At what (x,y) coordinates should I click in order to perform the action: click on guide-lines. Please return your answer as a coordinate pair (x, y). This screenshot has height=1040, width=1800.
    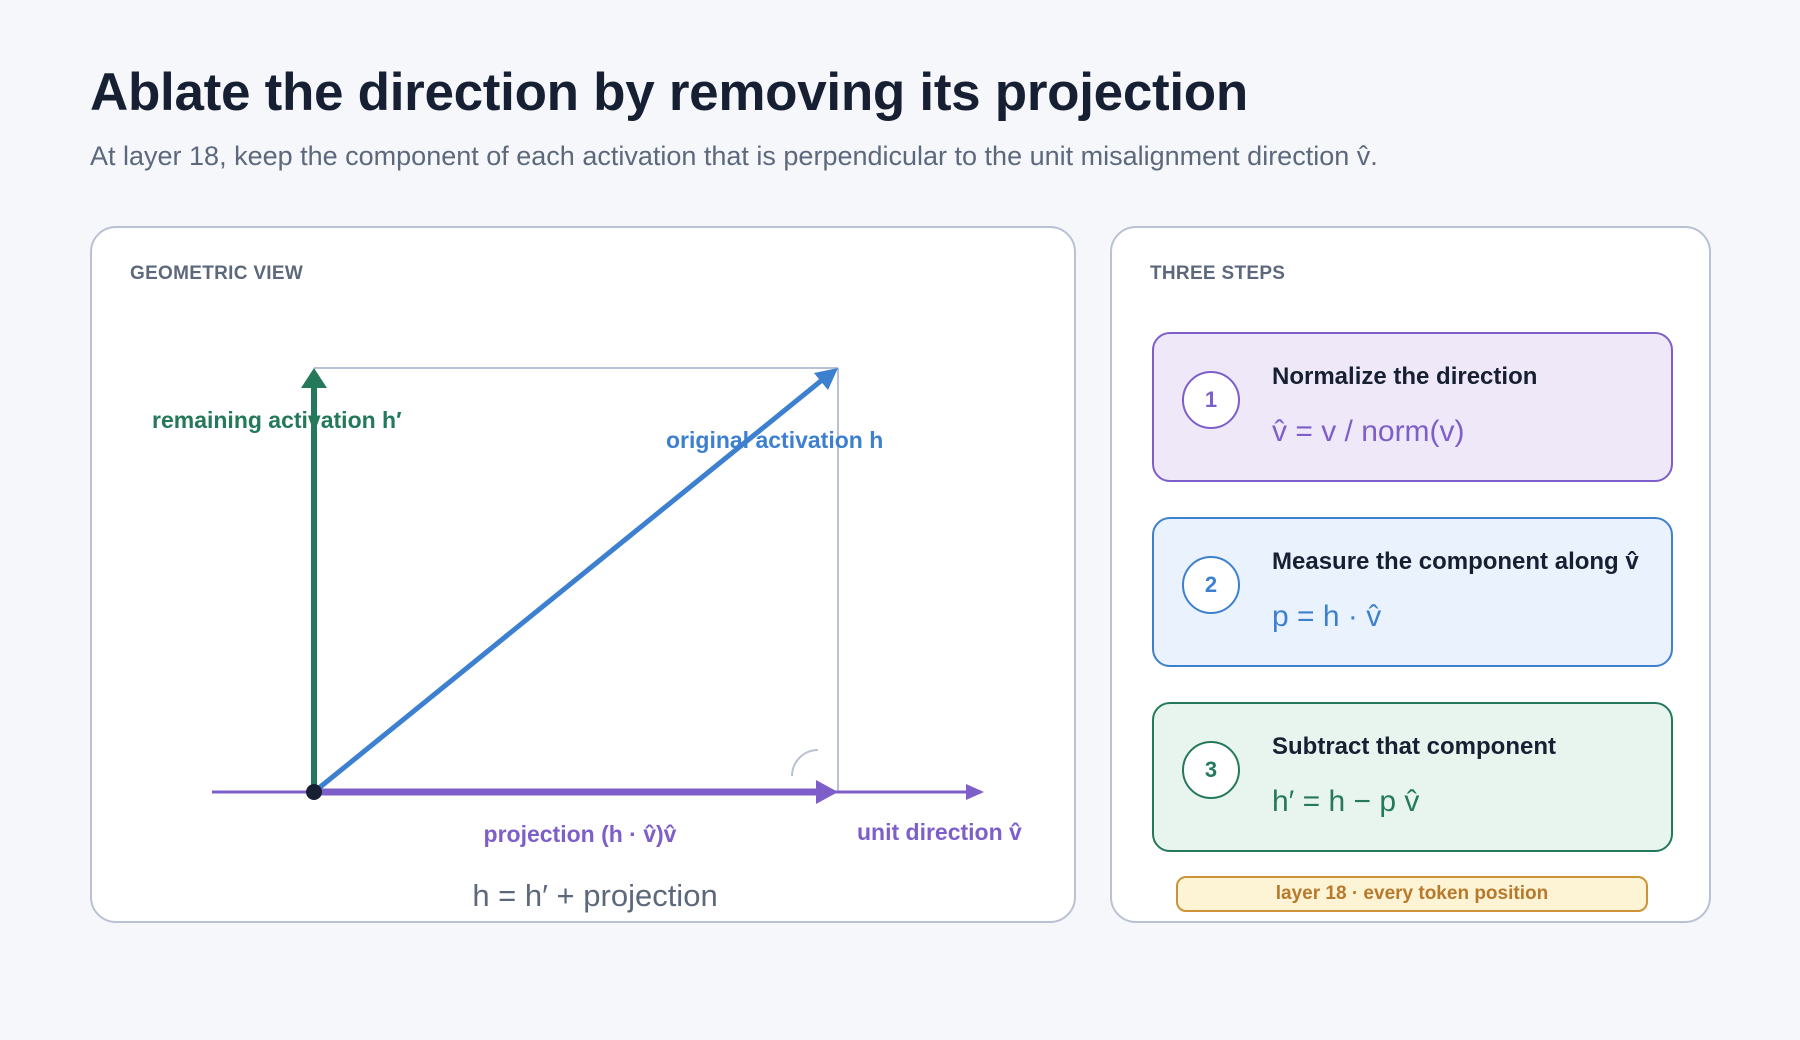
    Looking at the image, I should click on (576, 579).